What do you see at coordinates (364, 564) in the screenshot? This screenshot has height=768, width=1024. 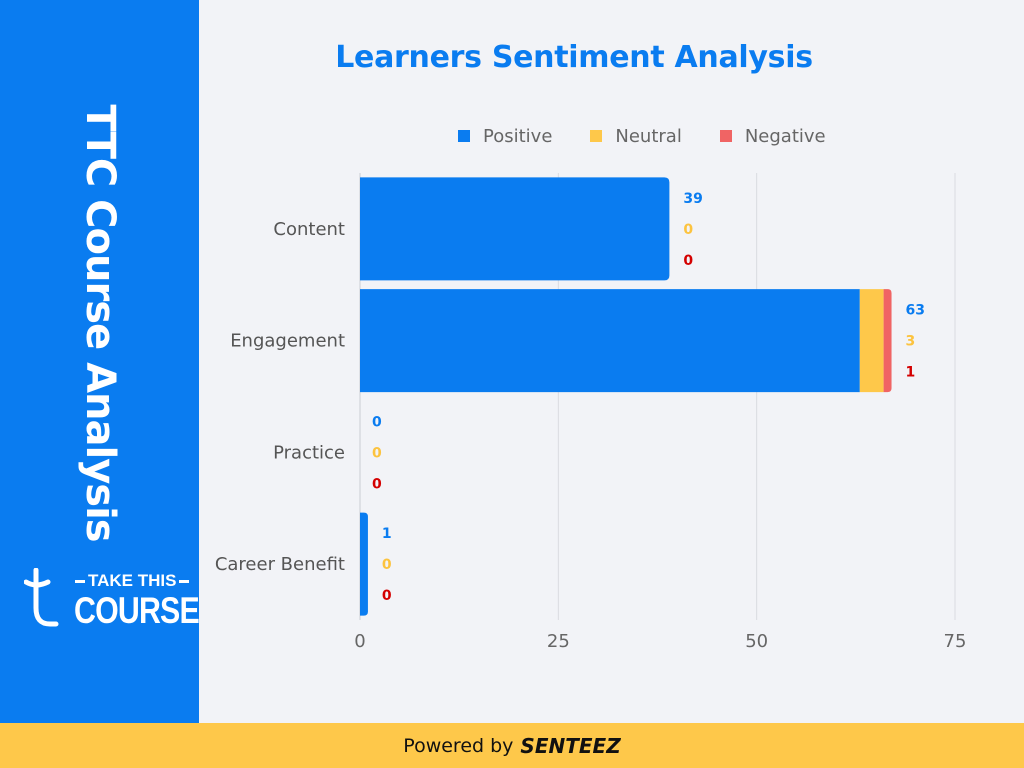 I see `bar-career-benefit-positive` at bounding box center [364, 564].